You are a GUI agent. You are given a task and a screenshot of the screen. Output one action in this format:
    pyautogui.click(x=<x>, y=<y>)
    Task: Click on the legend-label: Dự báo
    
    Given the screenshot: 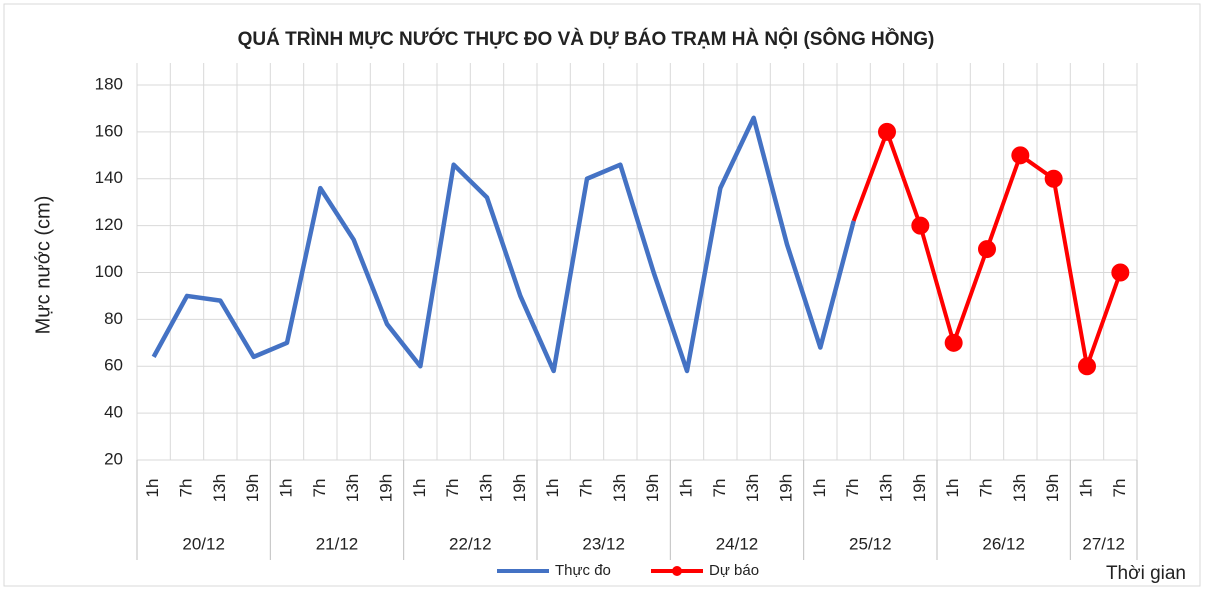 What is the action you would take?
    pyautogui.click(x=734, y=570)
    